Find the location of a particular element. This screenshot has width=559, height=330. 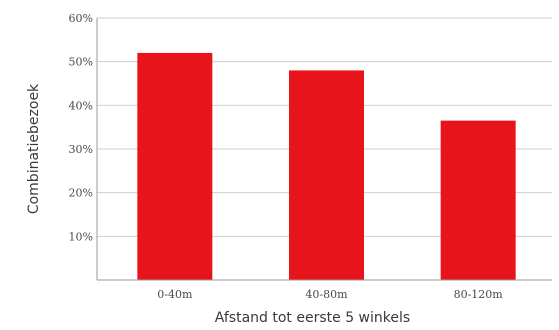

y-axis-title: Combinatiebezoek is located at coordinates (34, 148).